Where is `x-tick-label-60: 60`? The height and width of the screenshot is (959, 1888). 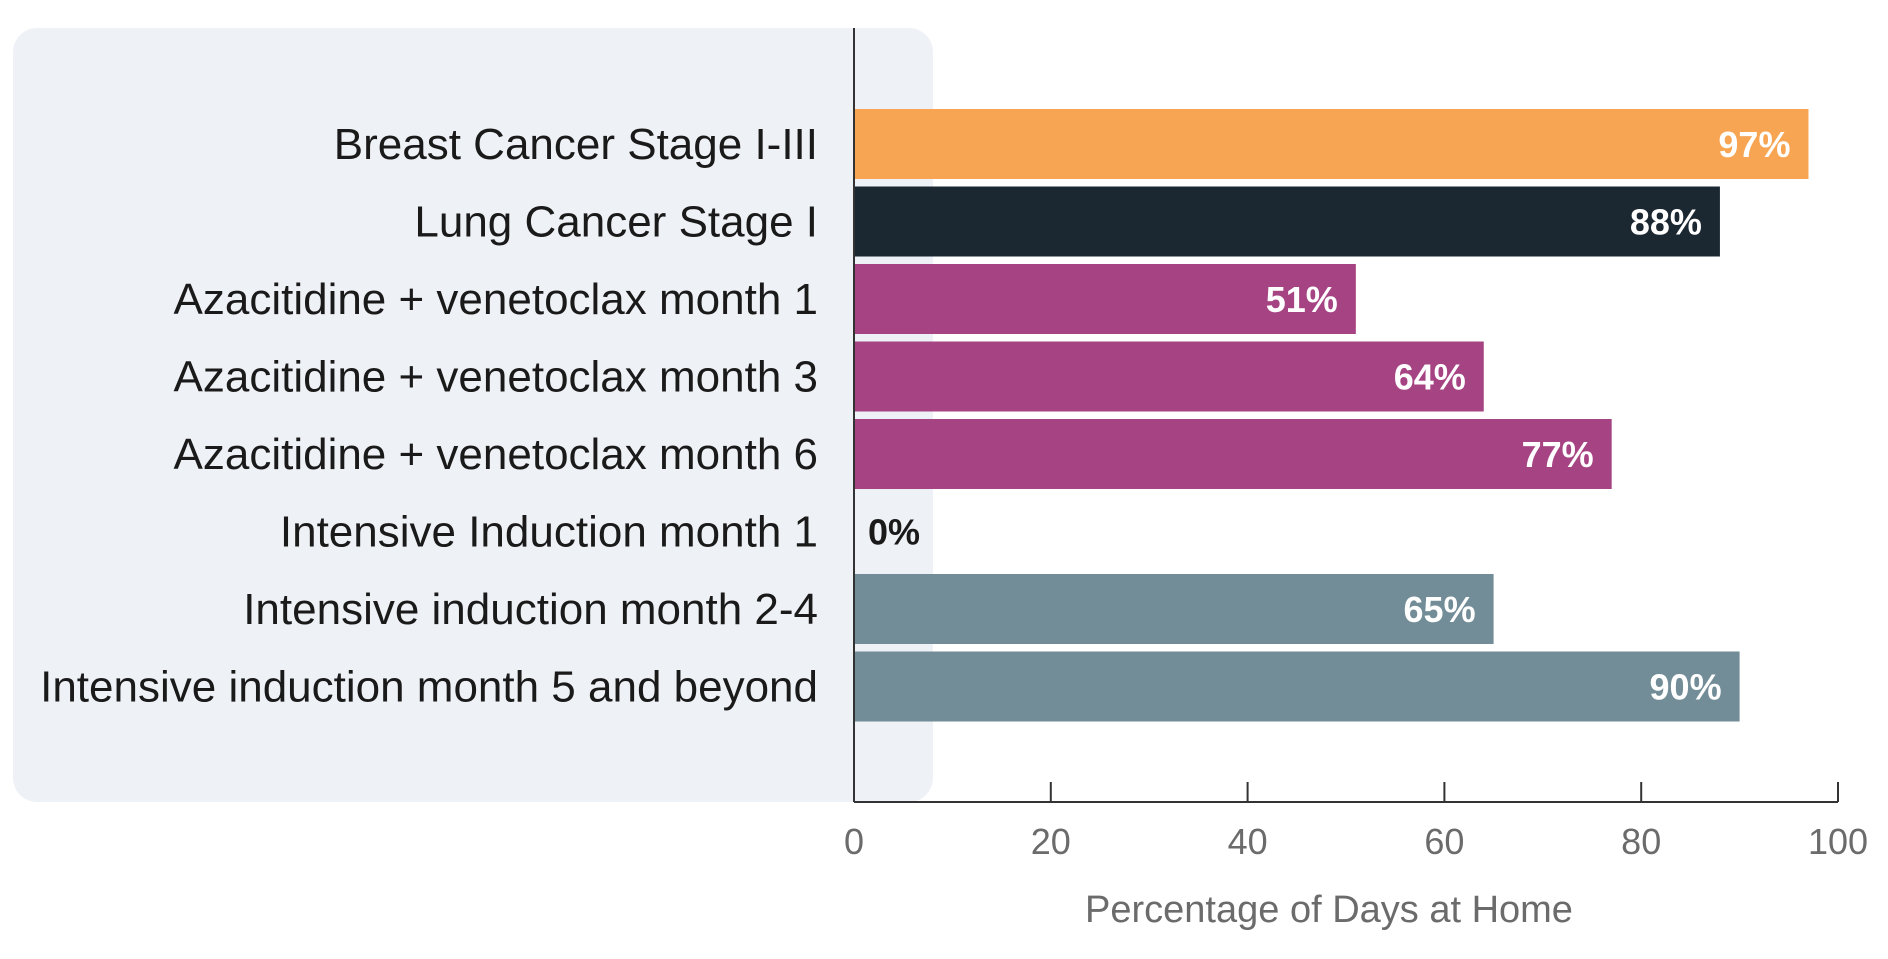
x-tick-label-60: 60 is located at coordinates (1444, 841).